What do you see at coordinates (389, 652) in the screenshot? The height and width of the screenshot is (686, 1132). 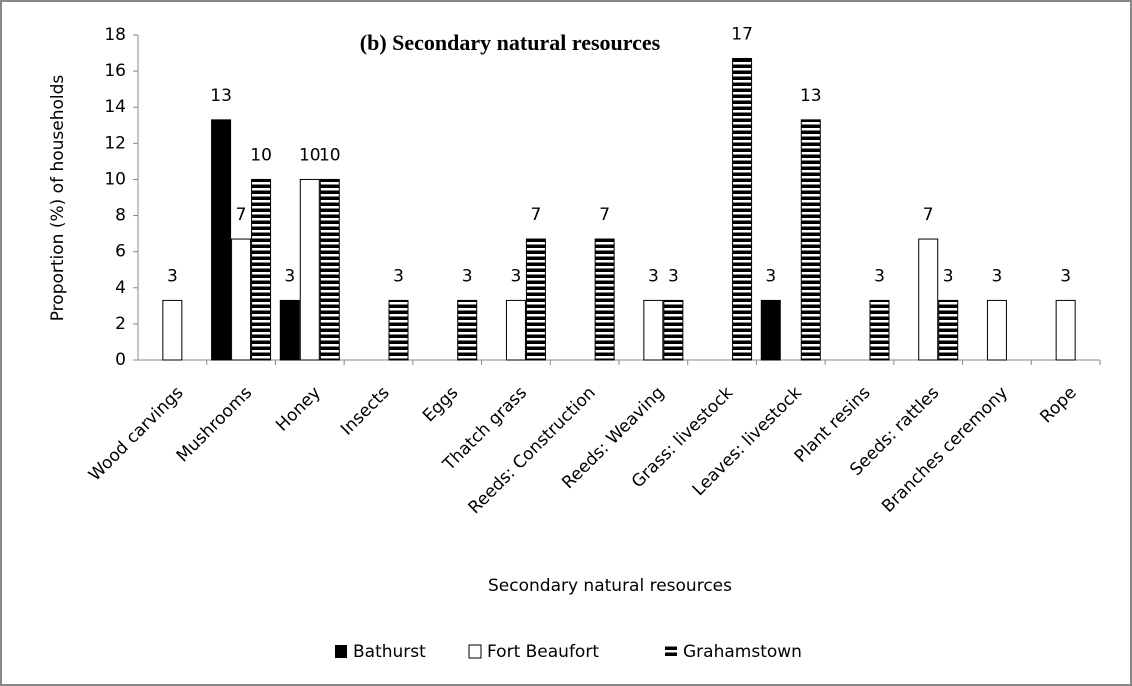 I see `legend-label: Bathurst` at bounding box center [389, 652].